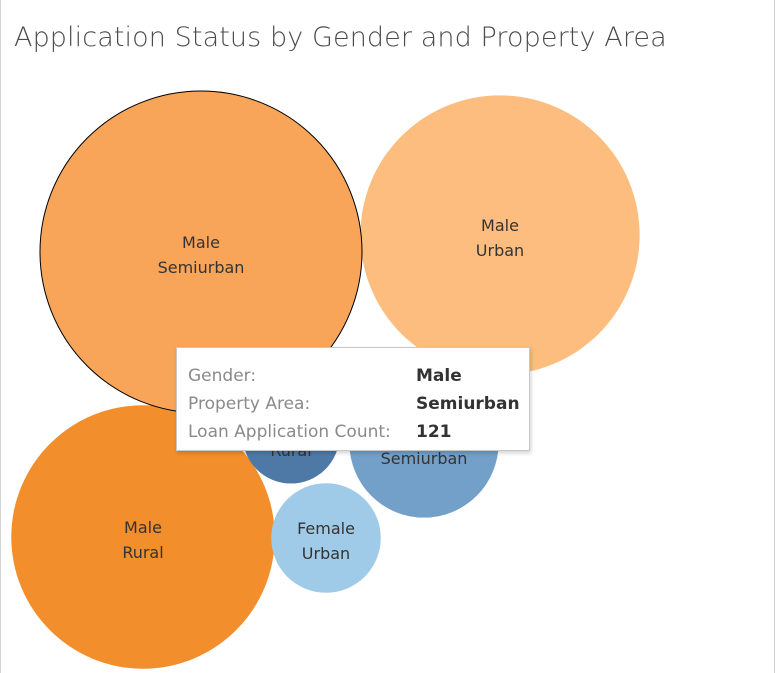  What do you see at coordinates (353, 376) in the screenshot?
I see `tooltip-row-gender: Gender: Male` at bounding box center [353, 376].